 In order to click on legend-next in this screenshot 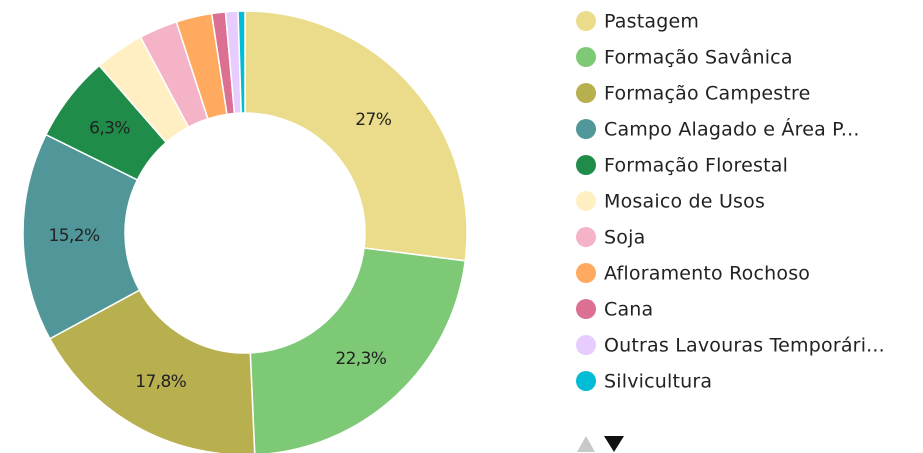, I will do `click(614, 444)`.